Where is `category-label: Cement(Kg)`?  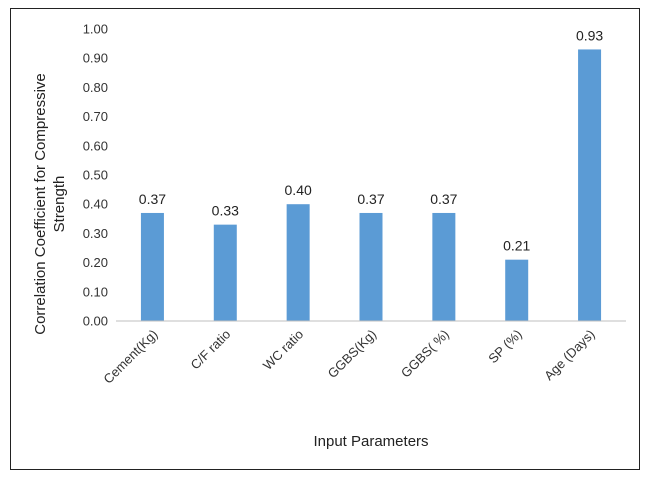 category-label: Cement(Kg) is located at coordinates (130, 357).